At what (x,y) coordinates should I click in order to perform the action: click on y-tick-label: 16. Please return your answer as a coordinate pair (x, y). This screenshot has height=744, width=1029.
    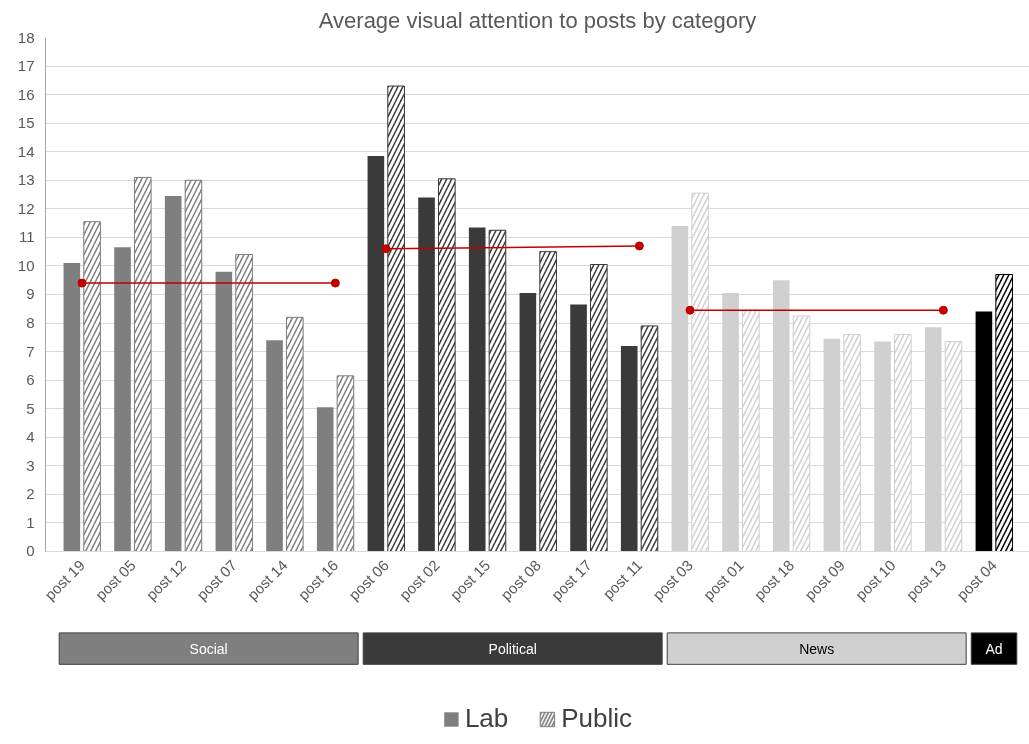
    Looking at the image, I should click on (26, 94).